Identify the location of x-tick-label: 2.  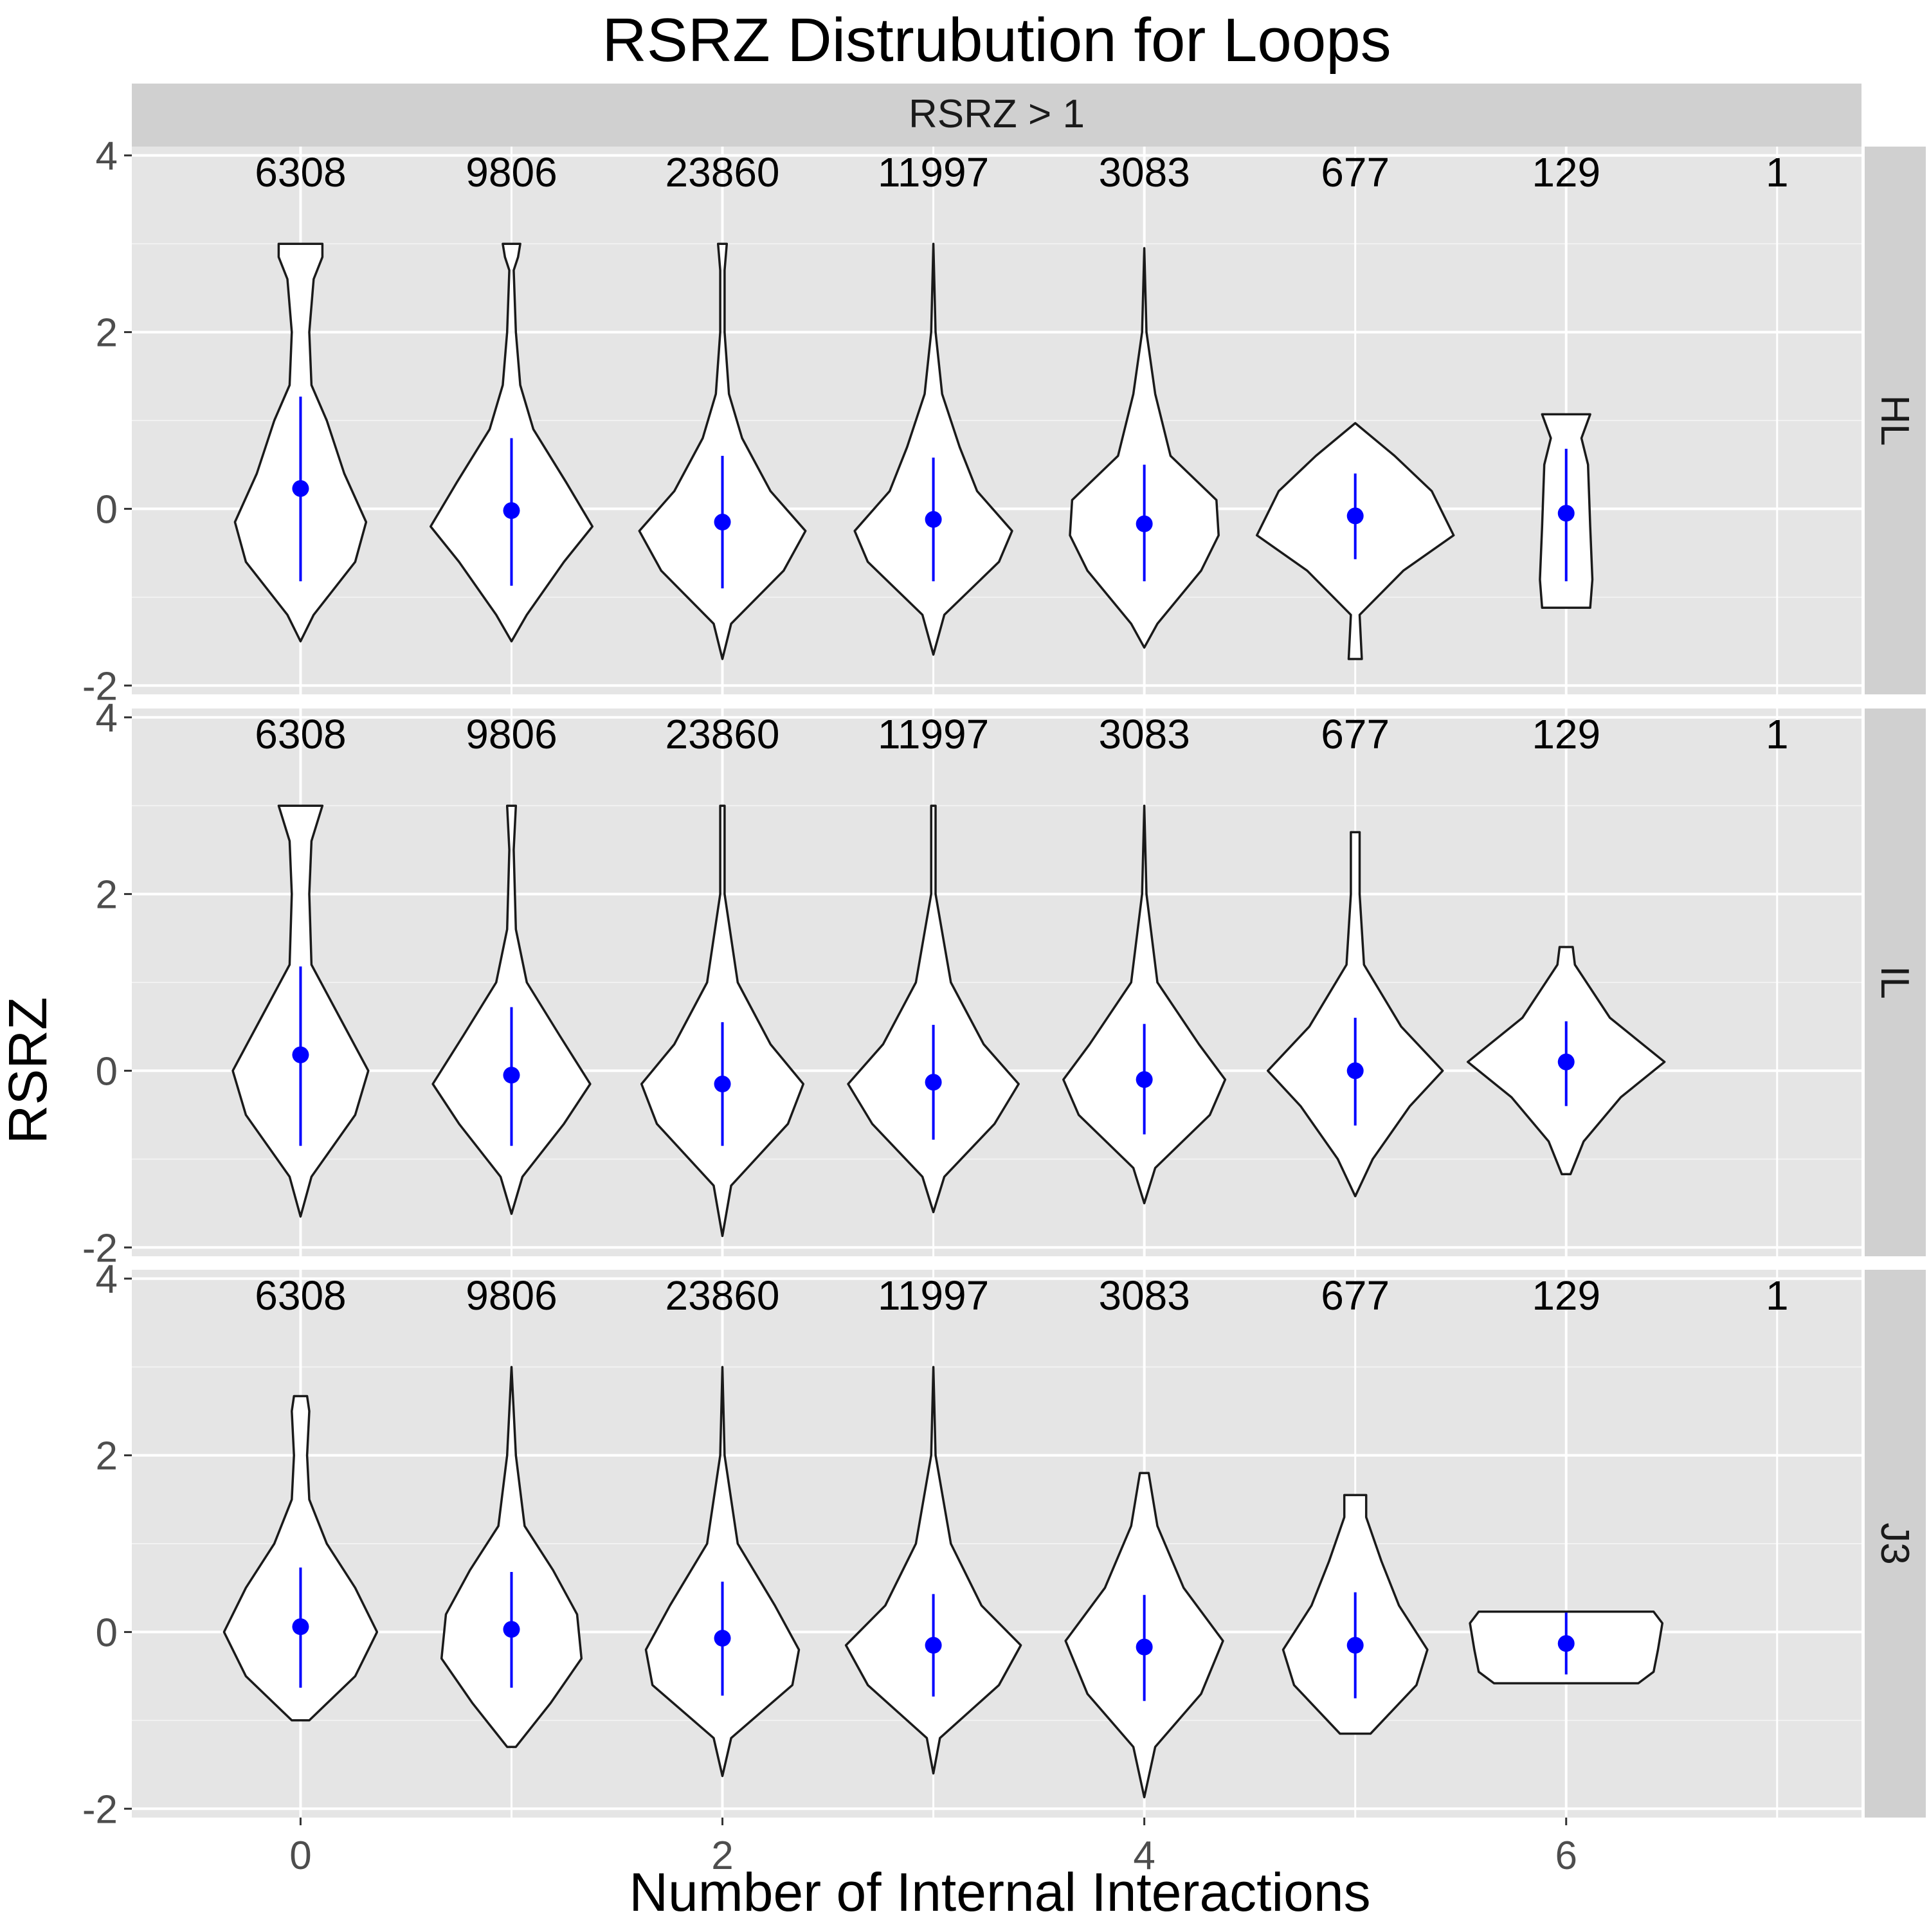
(722, 1856).